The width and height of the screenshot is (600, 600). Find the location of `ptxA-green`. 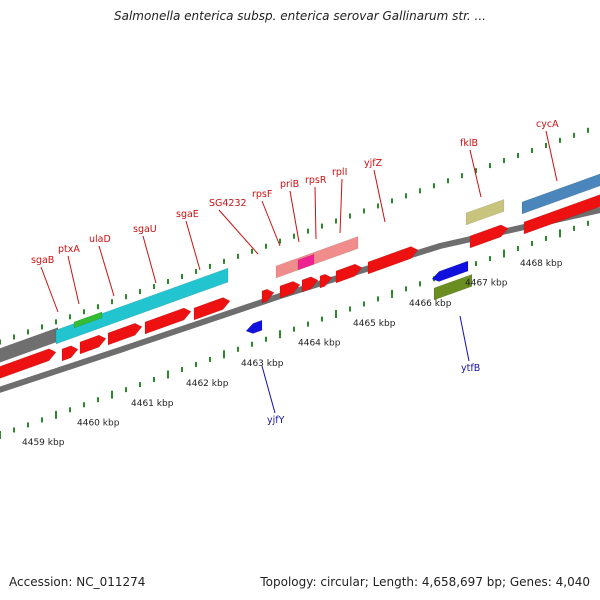

ptxA-green is located at coordinates (88, 320).